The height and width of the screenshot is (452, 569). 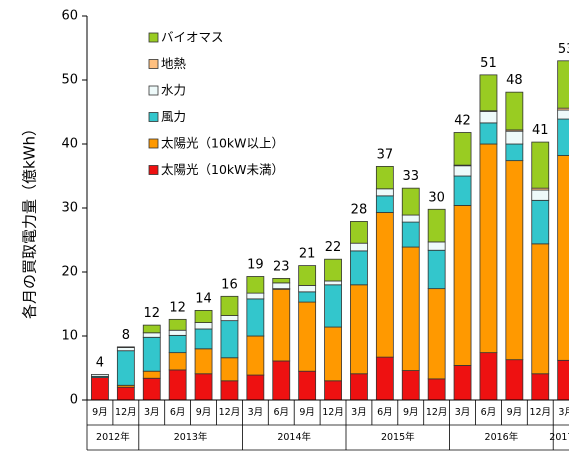 I want to click on bar-total-label: 48, so click(x=514, y=80).